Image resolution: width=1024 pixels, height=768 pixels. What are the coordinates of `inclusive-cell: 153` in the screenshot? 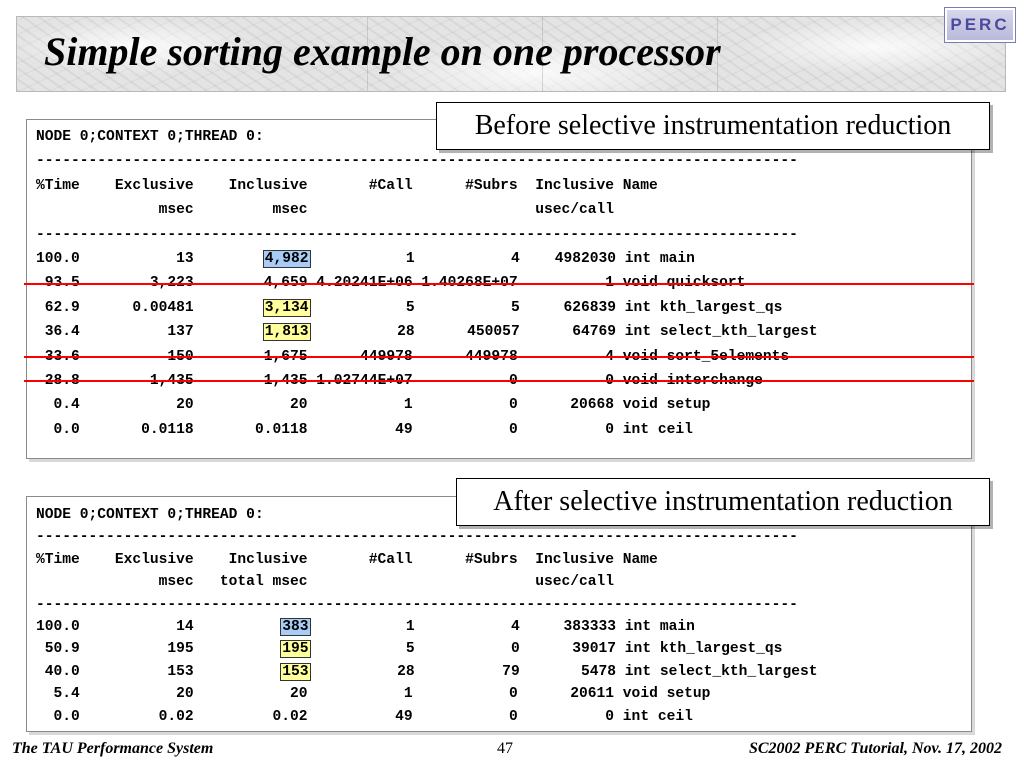 It's located at (295, 671).